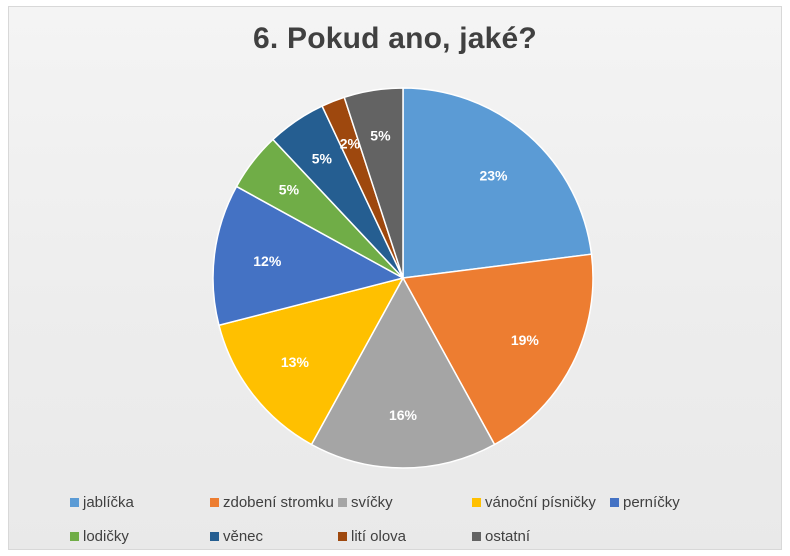 The height and width of the screenshot is (556, 790). What do you see at coordinates (380, 135) in the screenshot?
I see `pie-data-label-8: 5%` at bounding box center [380, 135].